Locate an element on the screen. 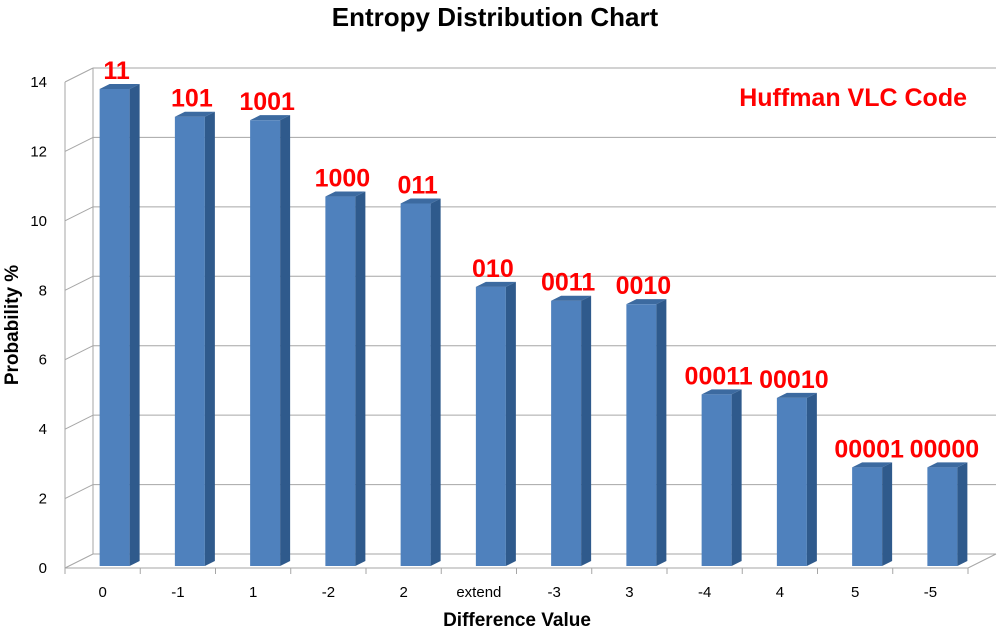  y-tick-label: 12 is located at coordinates (38, 151).